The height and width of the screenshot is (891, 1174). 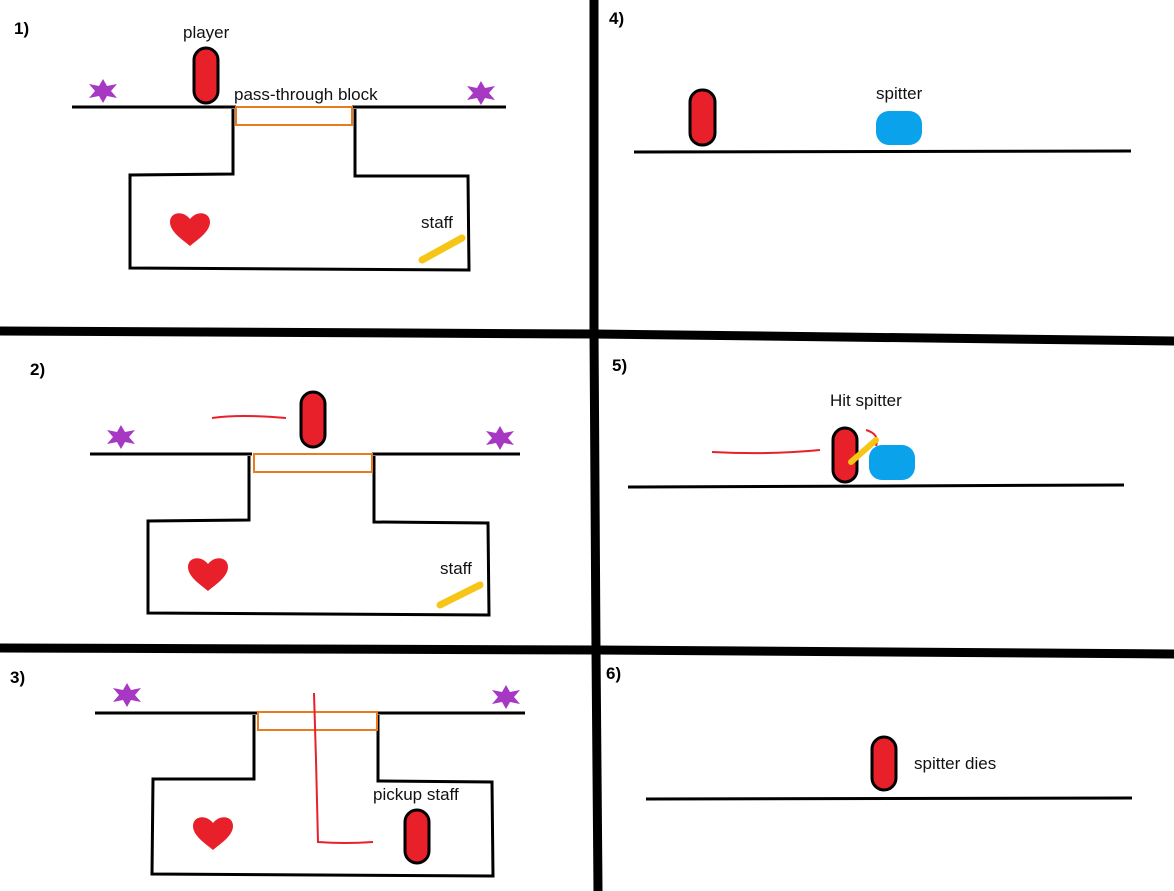 I want to click on pickup-staff-label: pickup staff, so click(x=416, y=794).